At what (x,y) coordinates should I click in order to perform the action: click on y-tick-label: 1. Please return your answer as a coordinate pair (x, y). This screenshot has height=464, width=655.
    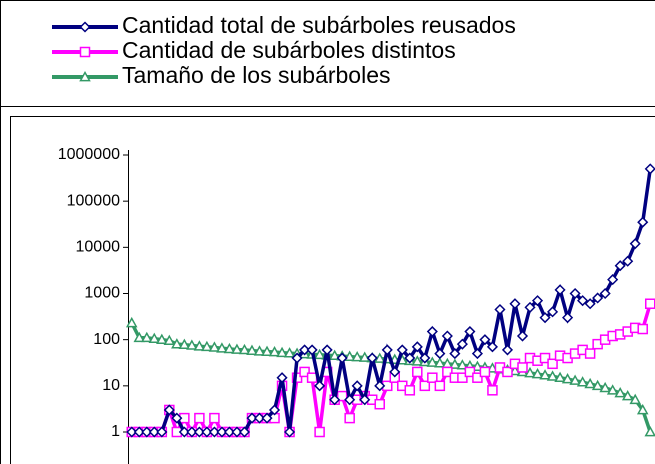
    Looking at the image, I should click on (115, 431).